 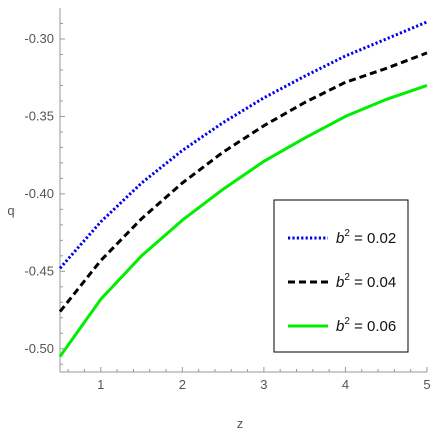 What do you see at coordinates (39, 193) in the screenshot?
I see `y-tick-label: -0.40` at bounding box center [39, 193].